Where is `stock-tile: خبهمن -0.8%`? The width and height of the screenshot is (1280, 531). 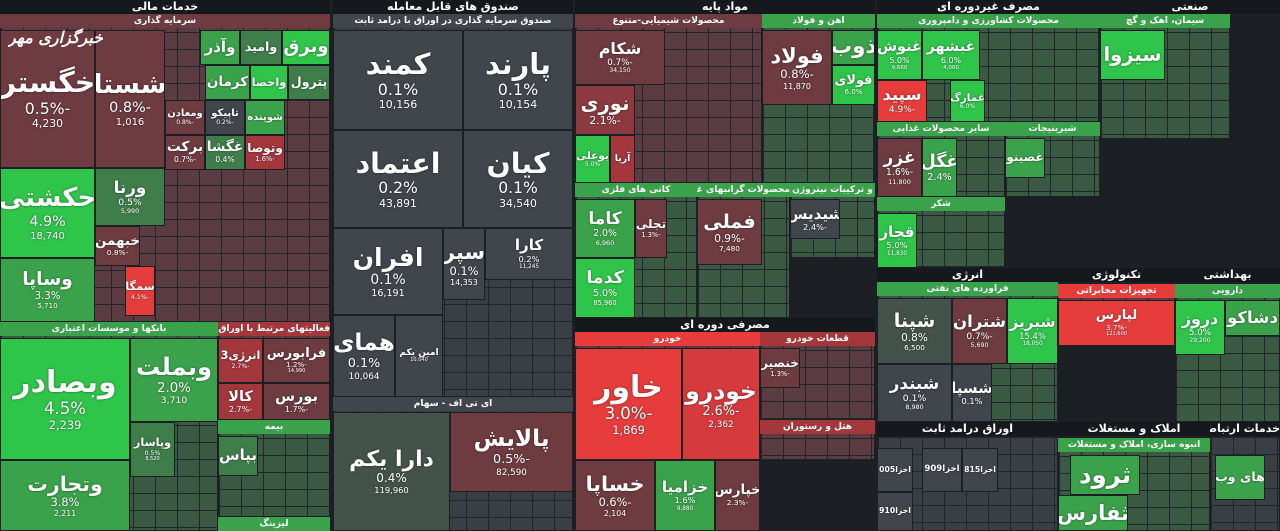
stock-tile: خبهمن -0.8% is located at coordinates (117, 246).